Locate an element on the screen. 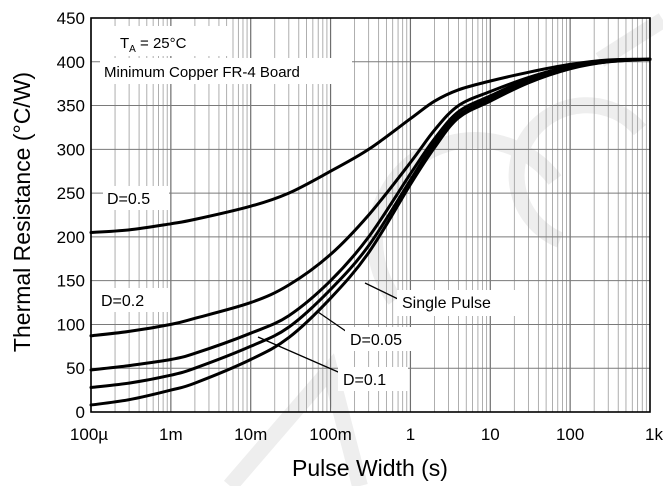 Image resolution: width=663 pixels, height=486 pixels. ta-rest: = 25°C is located at coordinates (161, 43).